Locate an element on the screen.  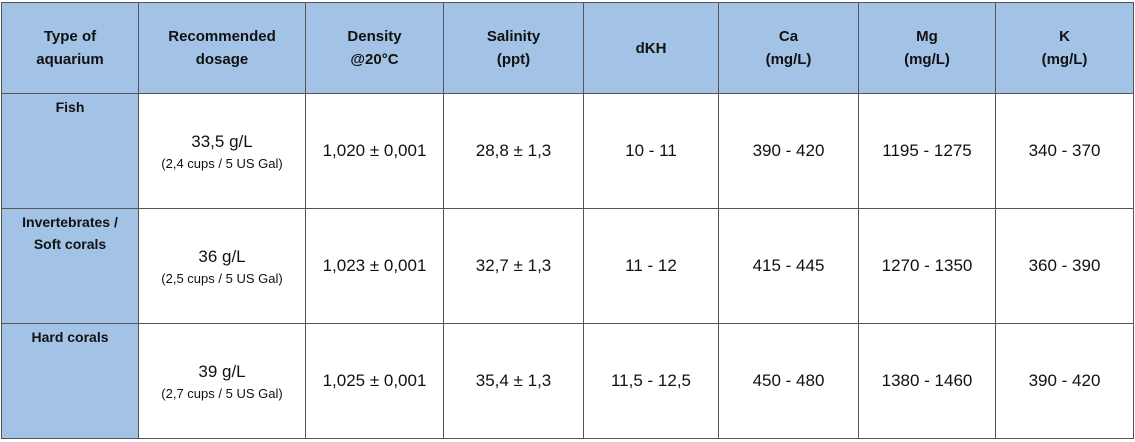
dosage-amount: 36 g/L is located at coordinates (222, 256).